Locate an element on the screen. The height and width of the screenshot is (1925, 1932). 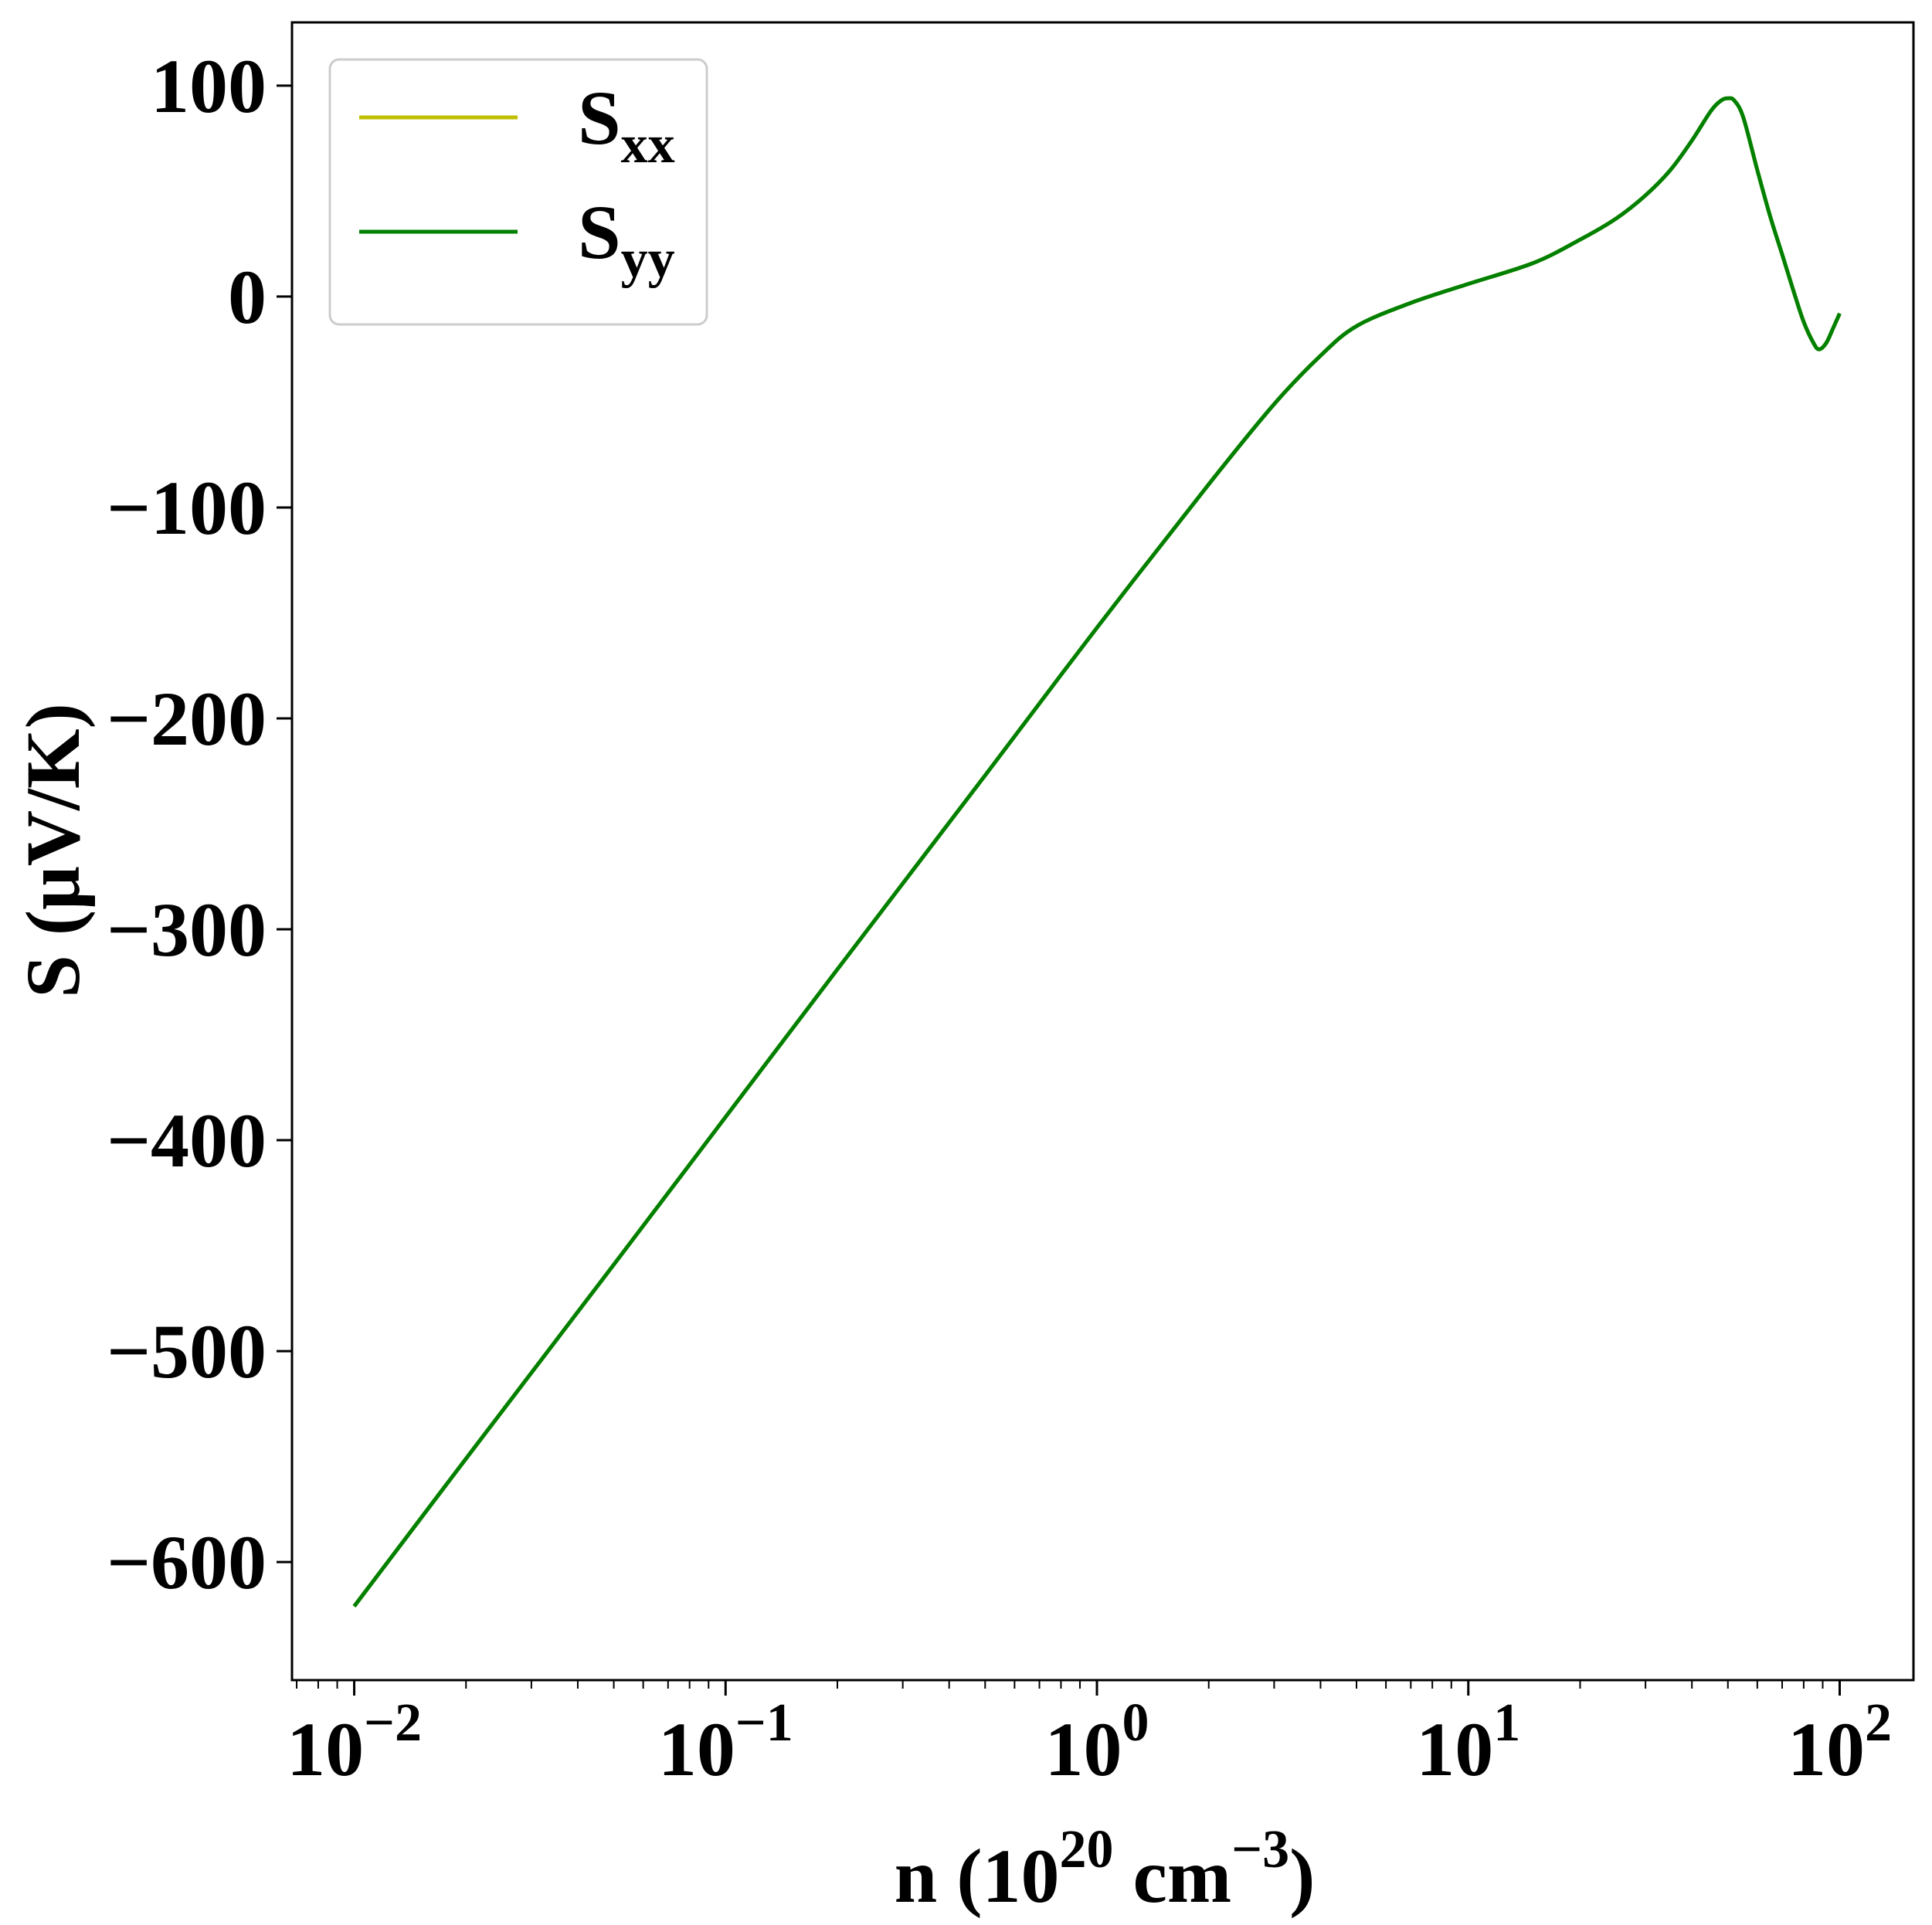
legend-label: Sxx is located at coordinates (627, 125).